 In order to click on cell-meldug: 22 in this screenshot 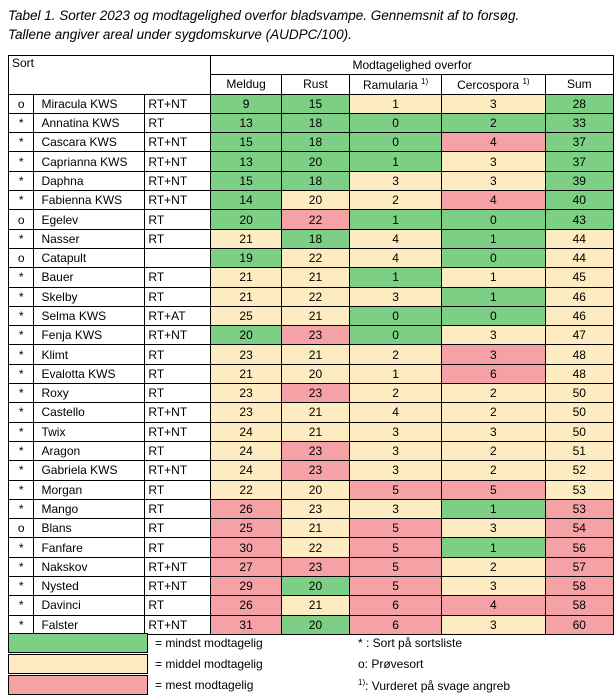, I will do `click(246, 489)`.